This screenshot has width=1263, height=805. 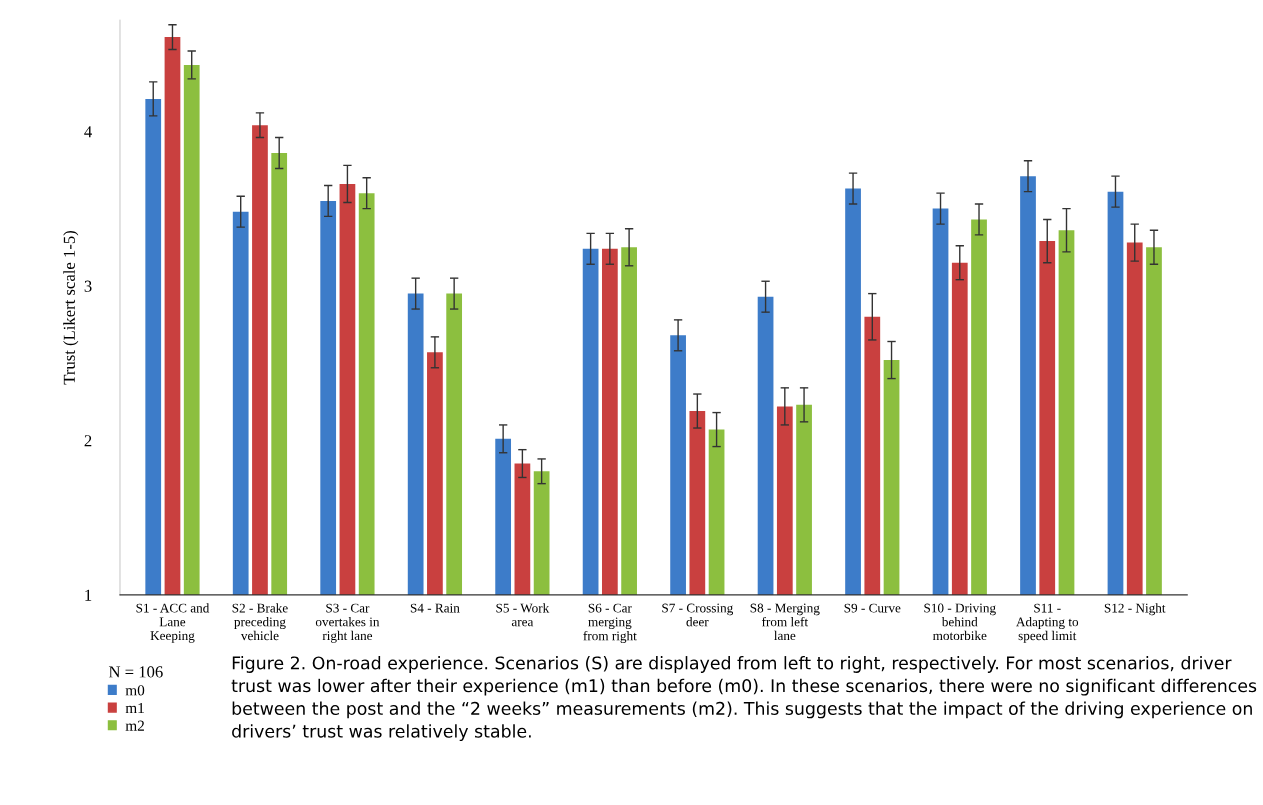 I want to click on legend-label: m0, so click(x=135, y=690).